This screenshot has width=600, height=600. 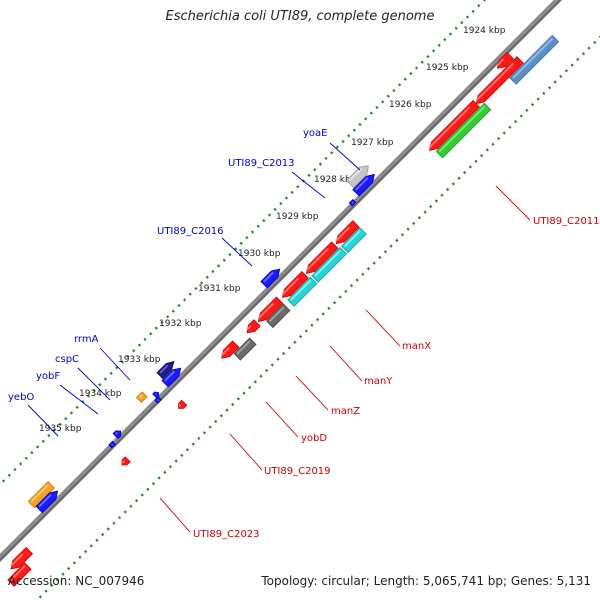 I want to click on gene-manZ-a-highlight, so click(x=290, y=286).